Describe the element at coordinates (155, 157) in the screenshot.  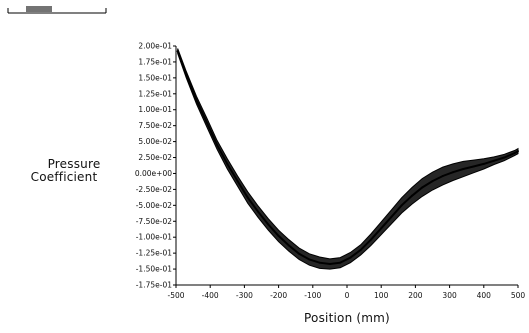
I see `y-tick-label: 2.50e-02` at that location.